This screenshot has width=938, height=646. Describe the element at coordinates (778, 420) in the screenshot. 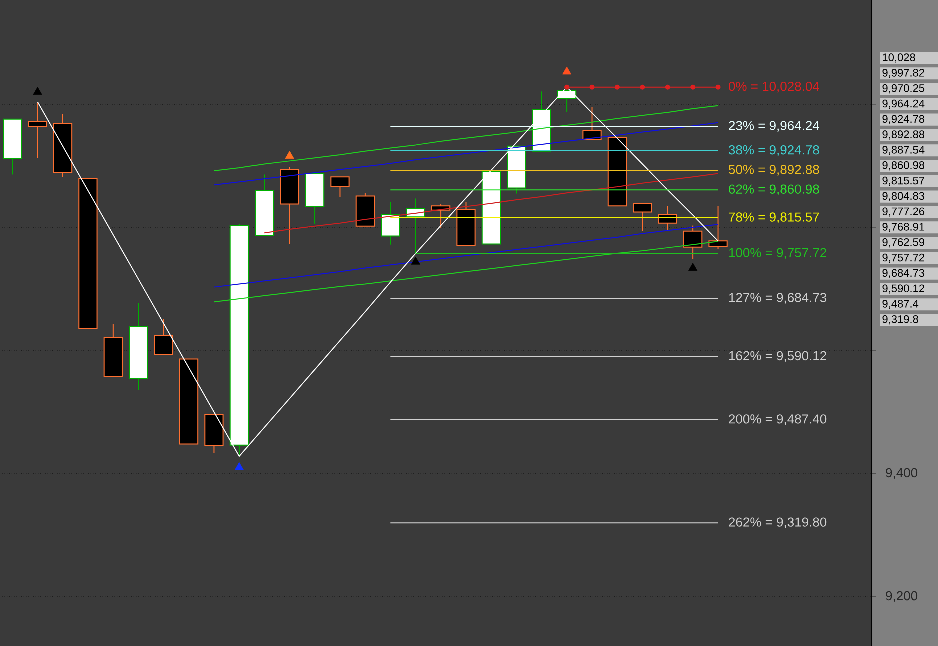

I see `series-label: 200% = 9,487.40` at that location.